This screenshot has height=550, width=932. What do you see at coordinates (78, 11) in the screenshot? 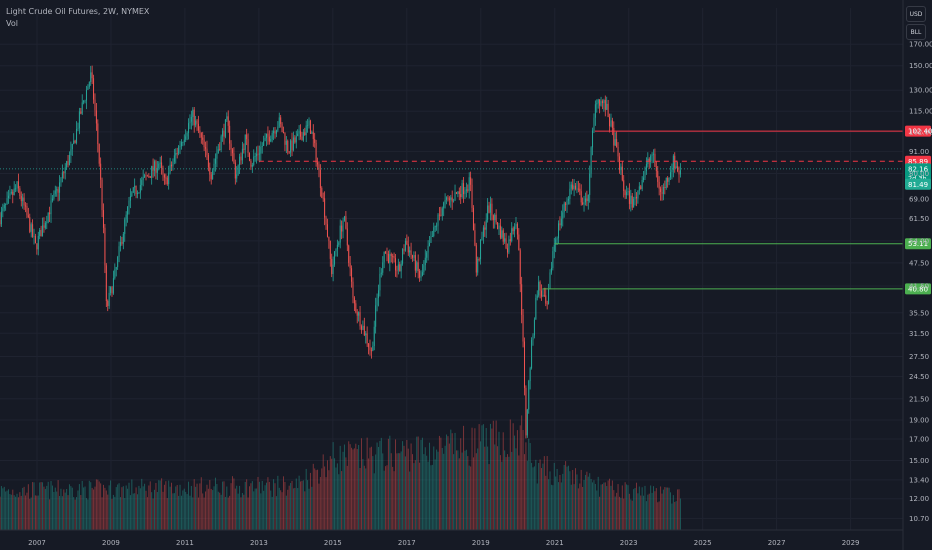
I see `symbol-title: Light Crude Oil Futures, 2W, NYMEX` at bounding box center [78, 11].